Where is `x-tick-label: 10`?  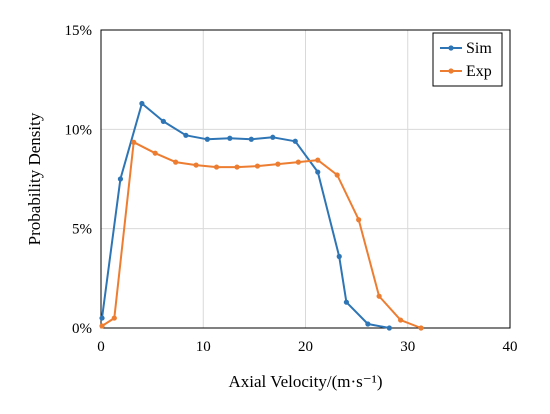
x-tick-label: 10 is located at coordinates (203, 347).